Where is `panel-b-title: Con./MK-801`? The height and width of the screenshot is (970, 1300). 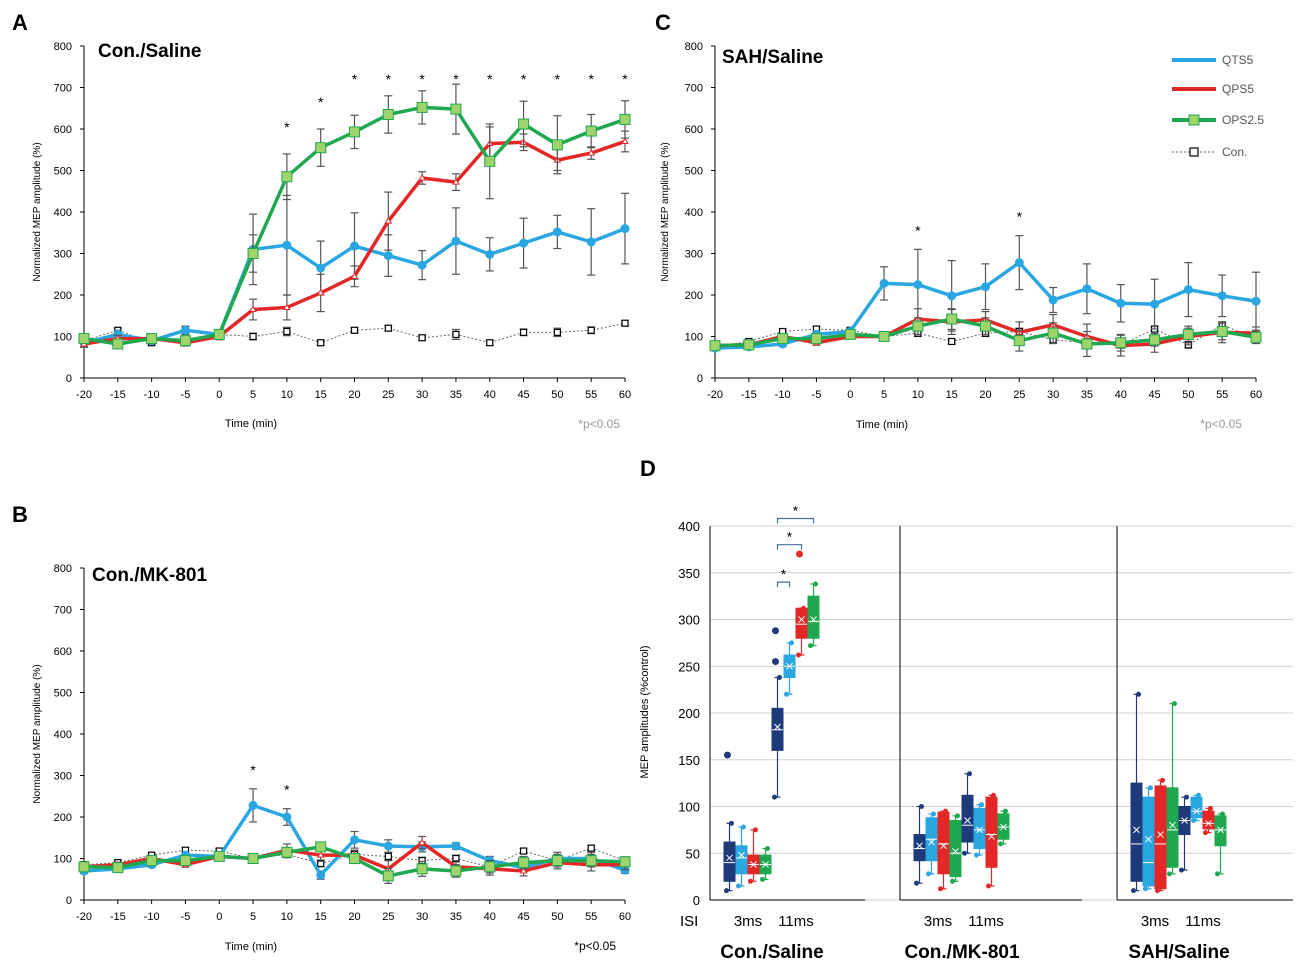
panel-b-title: Con./MK-801 is located at coordinates (150, 575).